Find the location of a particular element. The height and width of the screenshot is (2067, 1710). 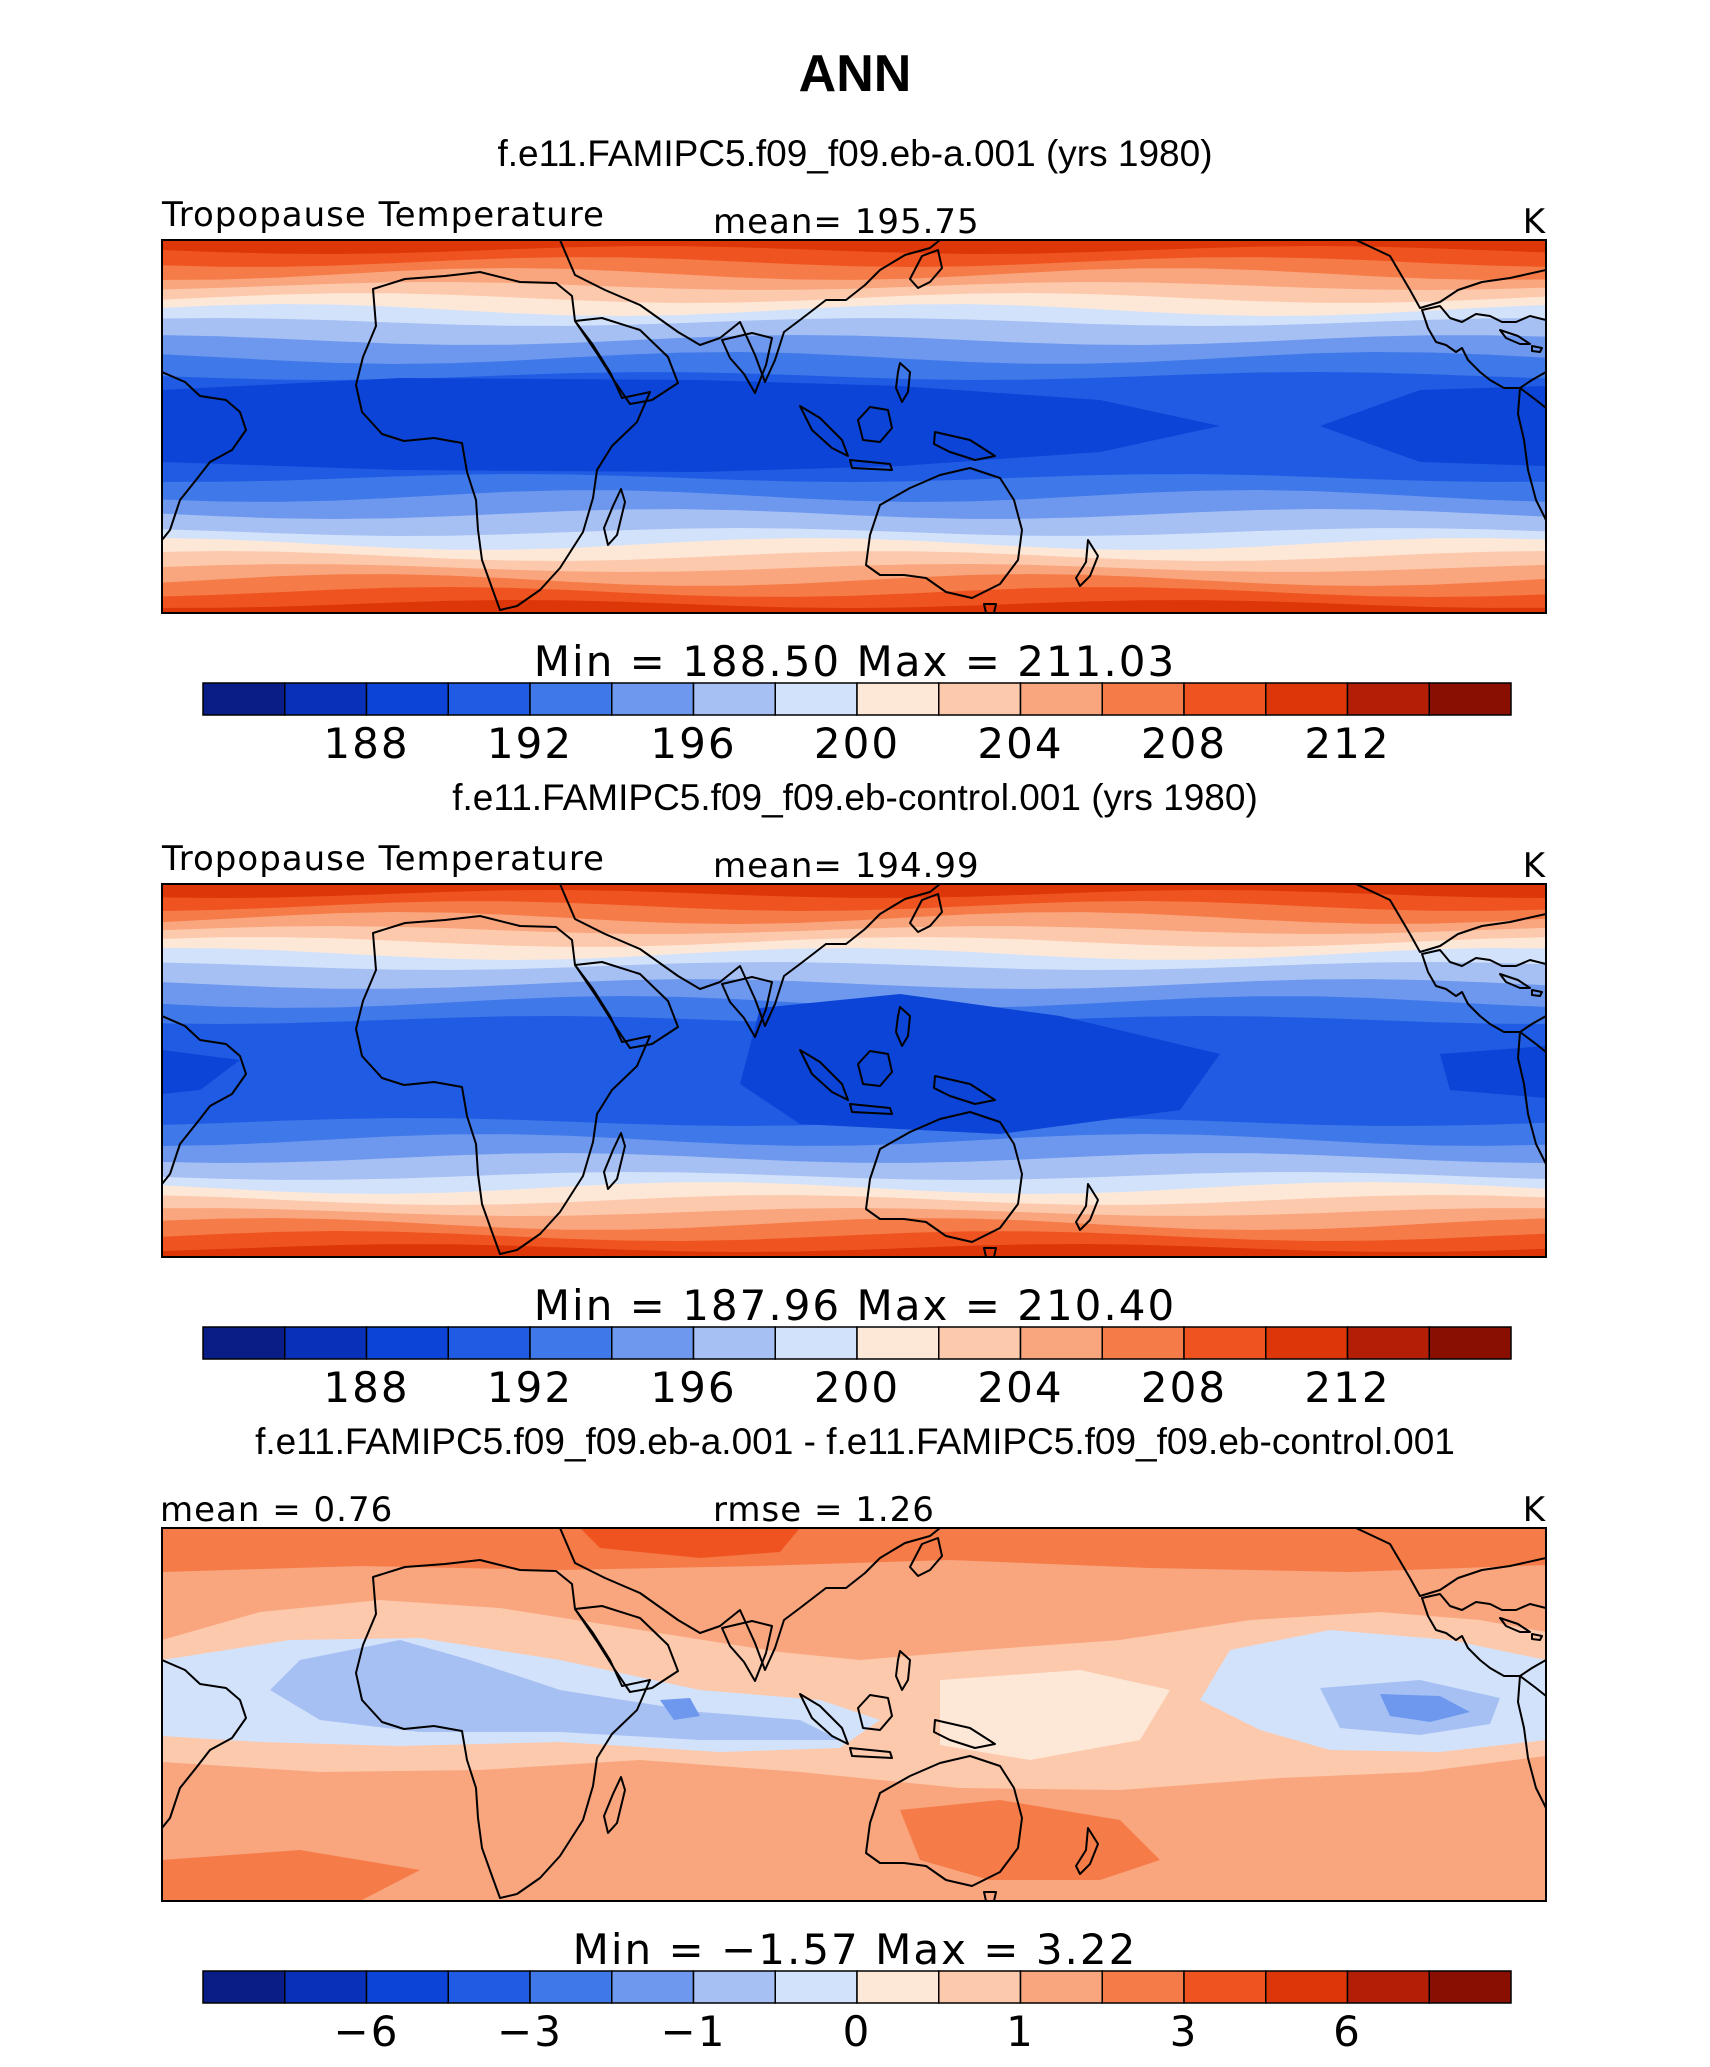

diff-field-central-pacific is located at coordinates (1055, 1715).